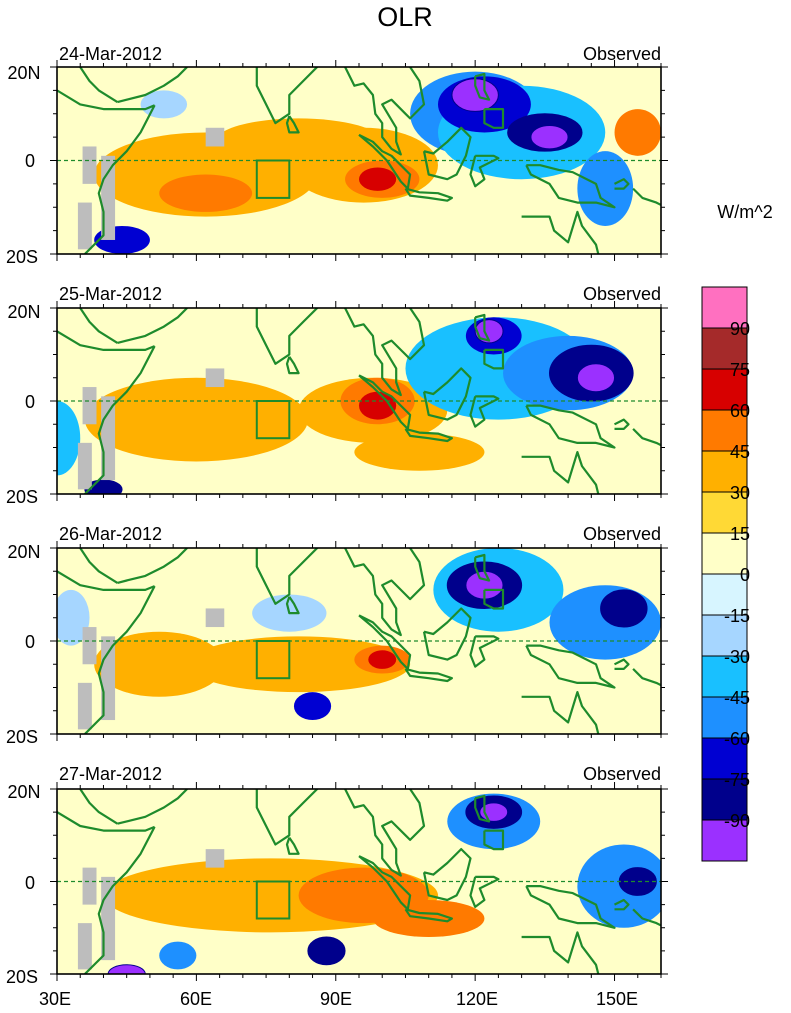 The width and height of the screenshot is (791, 1013). What do you see at coordinates (110, 294) in the screenshot?
I see `panel-date: 25-Mar-2012` at bounding box center [110, 294].